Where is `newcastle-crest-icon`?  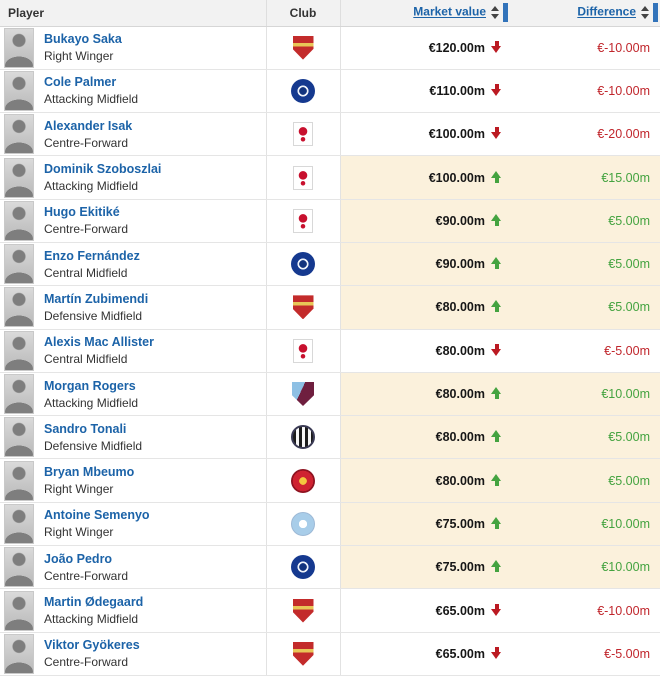
newcastle-crest-icon is located at coordinates (303, 437).